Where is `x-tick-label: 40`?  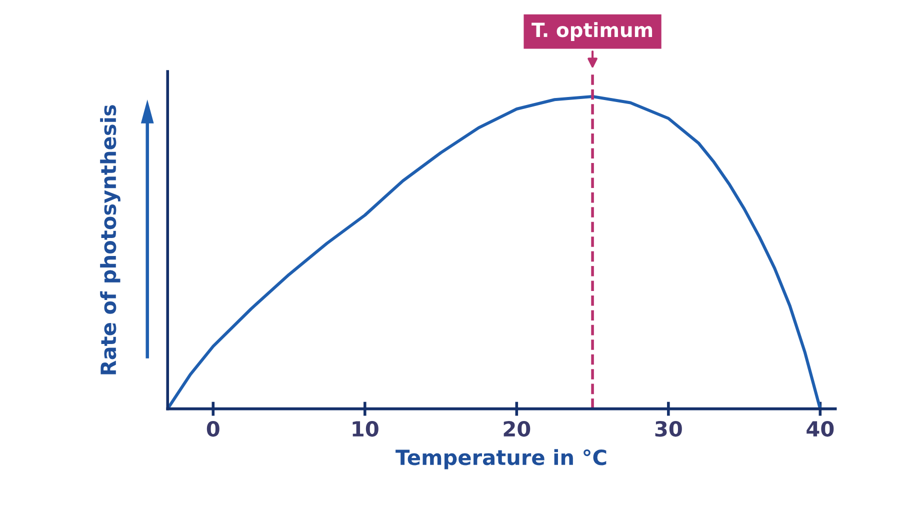 x-tick-label: 40 is located at coordinates (820, 428).